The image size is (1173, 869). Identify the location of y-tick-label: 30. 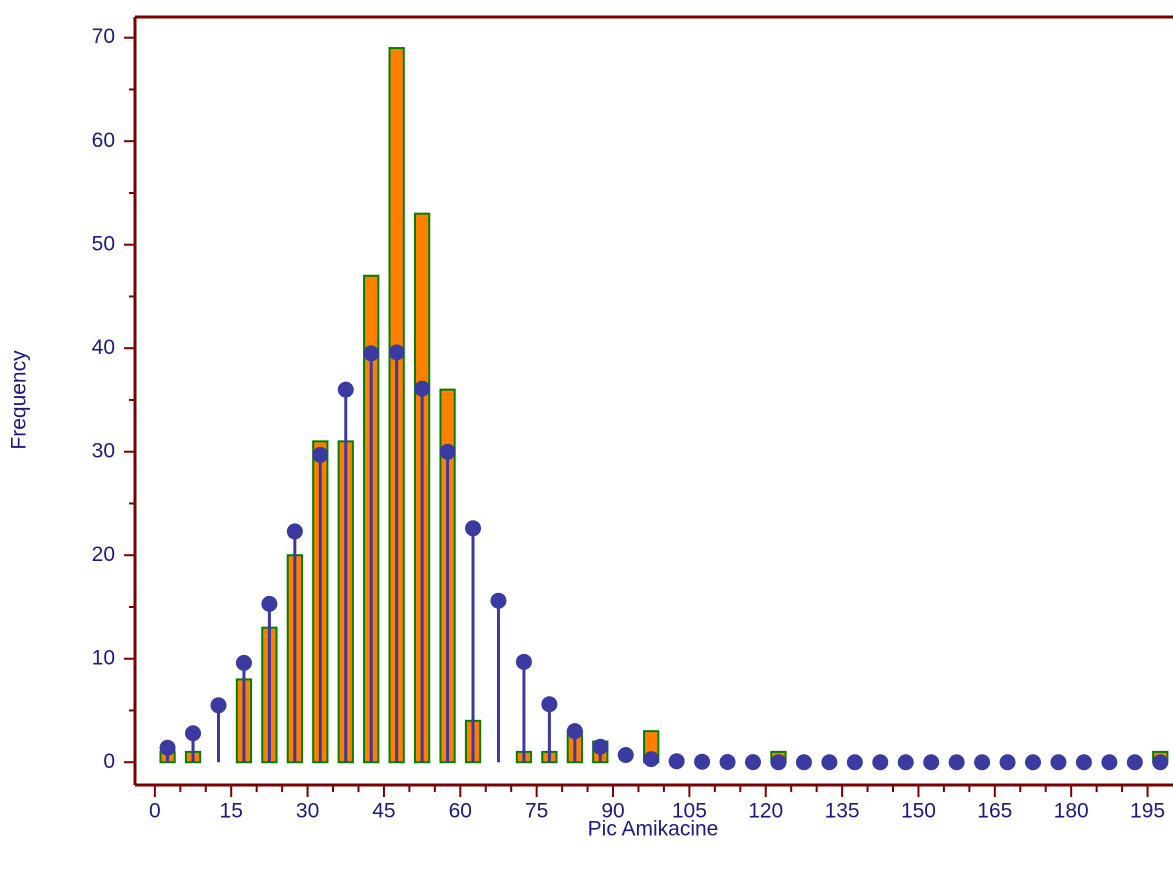
(103, 450).